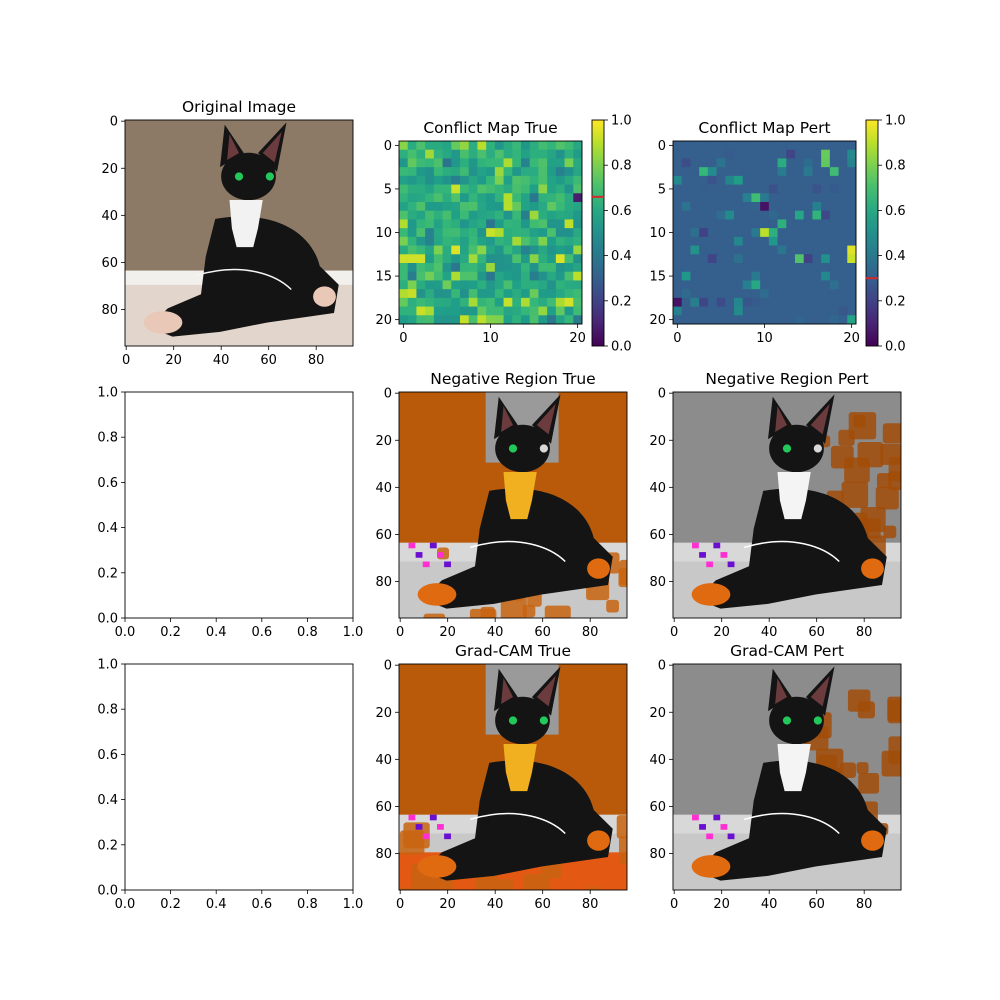  Describe the element at coordinates (657, 488) in the screenshot. I see `neg_pert-ytick-label: 40` at that location.